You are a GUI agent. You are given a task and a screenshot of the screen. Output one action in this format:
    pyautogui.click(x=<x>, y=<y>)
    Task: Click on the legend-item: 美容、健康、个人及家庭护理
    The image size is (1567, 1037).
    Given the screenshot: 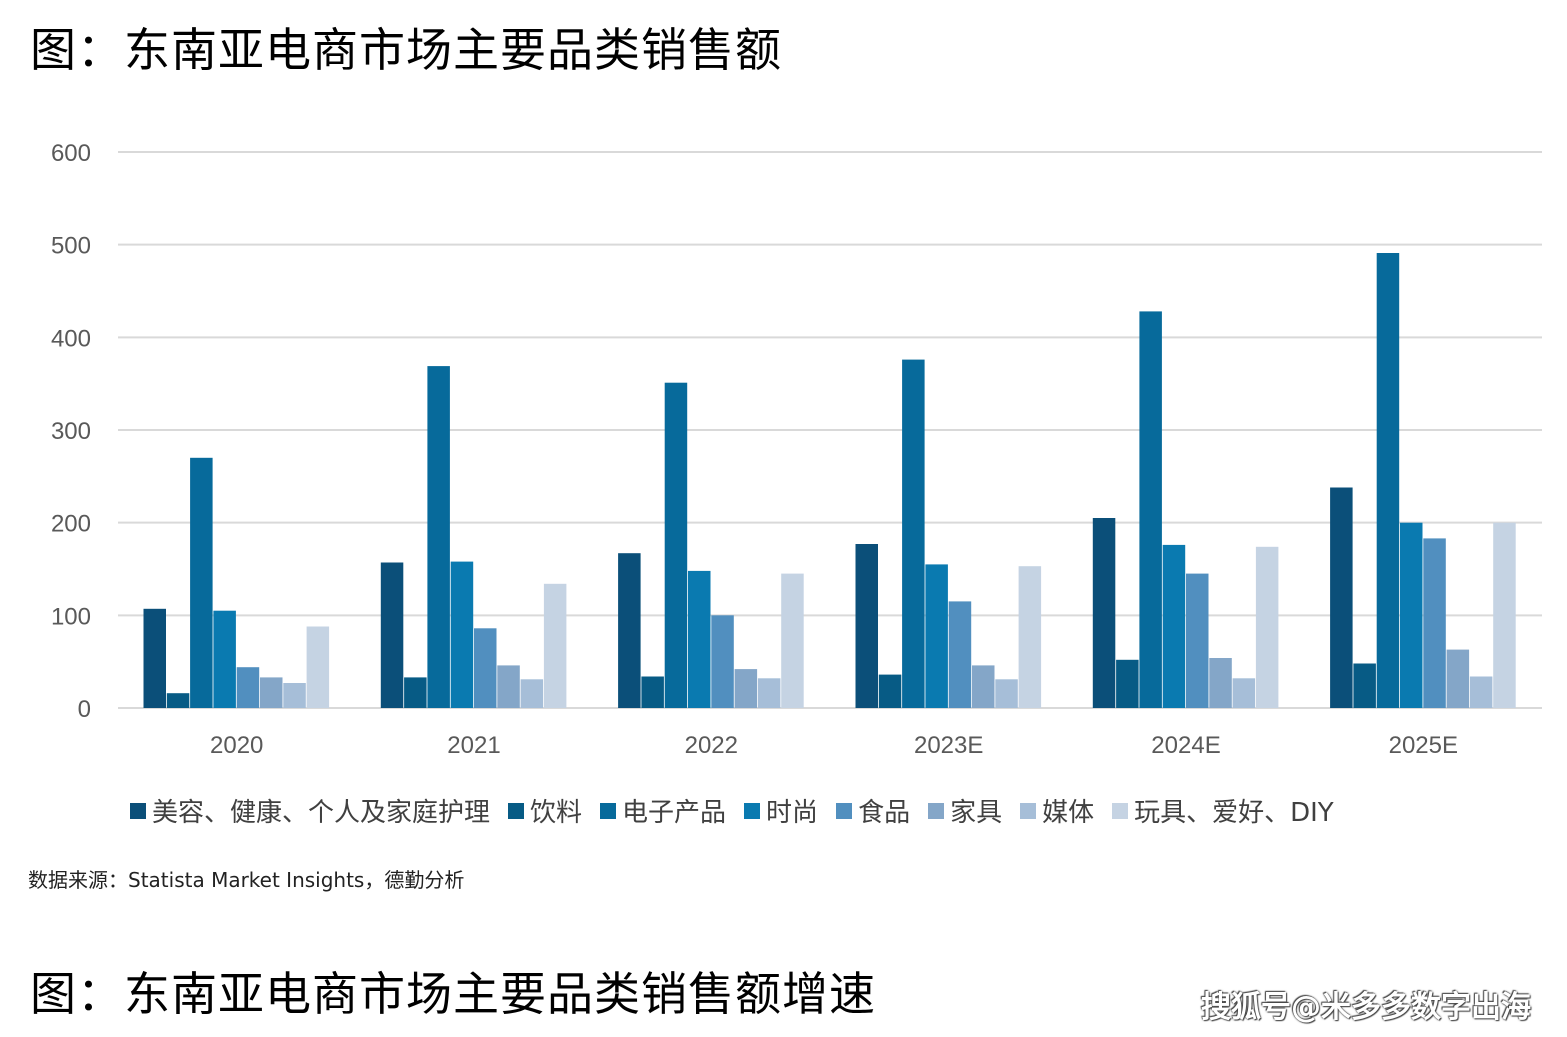 What is the action you would take?
    pyautogui.click(x=310, y=810)
    